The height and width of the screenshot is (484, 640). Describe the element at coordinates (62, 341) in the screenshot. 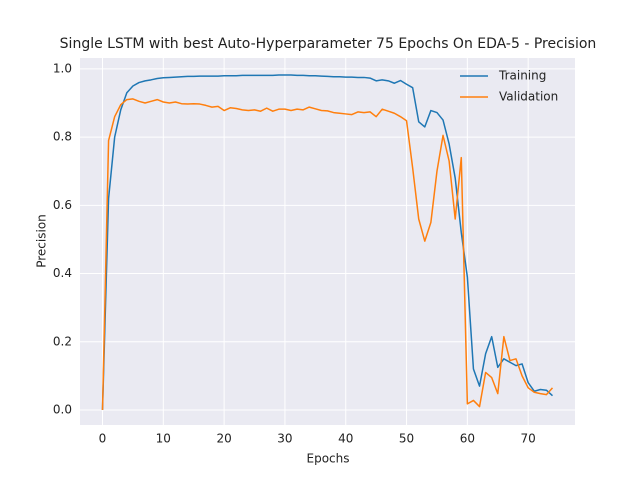

I see `y-tick-label: 0.2` at that location.